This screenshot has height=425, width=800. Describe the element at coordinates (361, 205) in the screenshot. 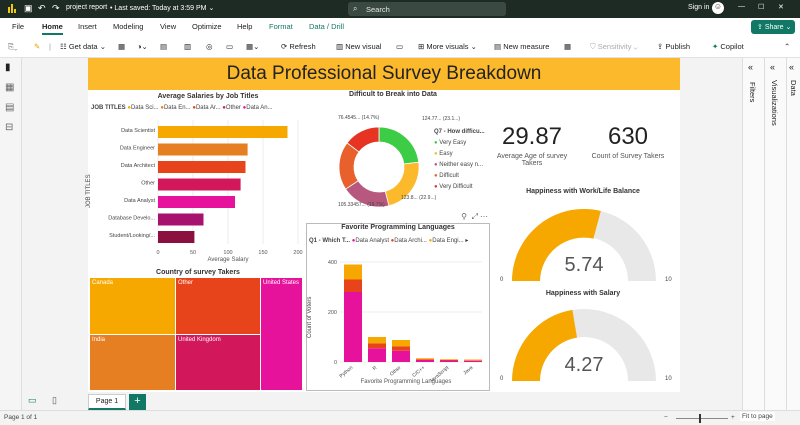

I see `donut-label-4: 105.33457... (19.7%)` at that location.